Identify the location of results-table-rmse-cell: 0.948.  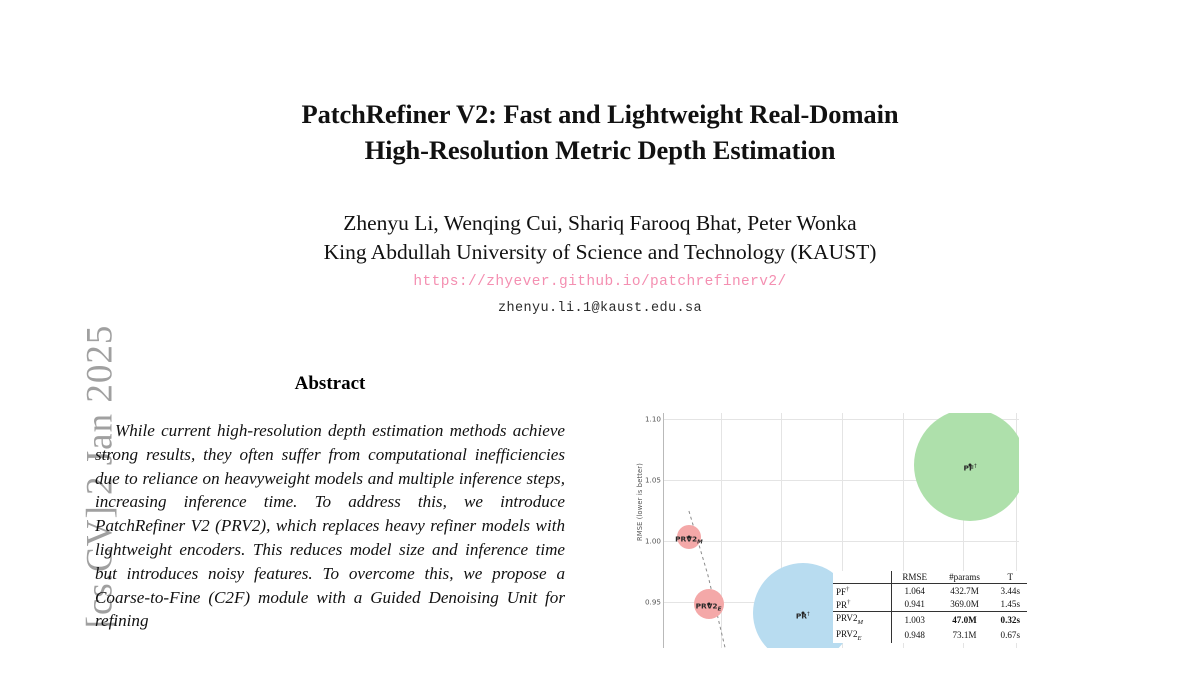
(914, 634).